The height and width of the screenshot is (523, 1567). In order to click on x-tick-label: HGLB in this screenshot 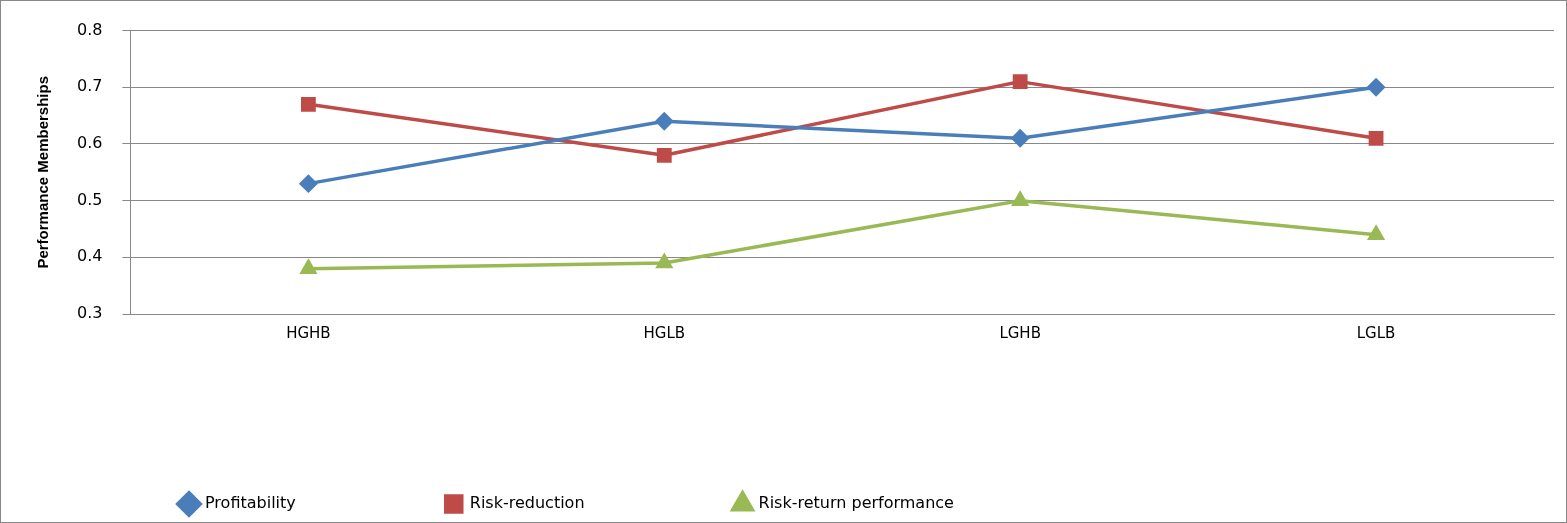, I will do `click(664, 332)`.